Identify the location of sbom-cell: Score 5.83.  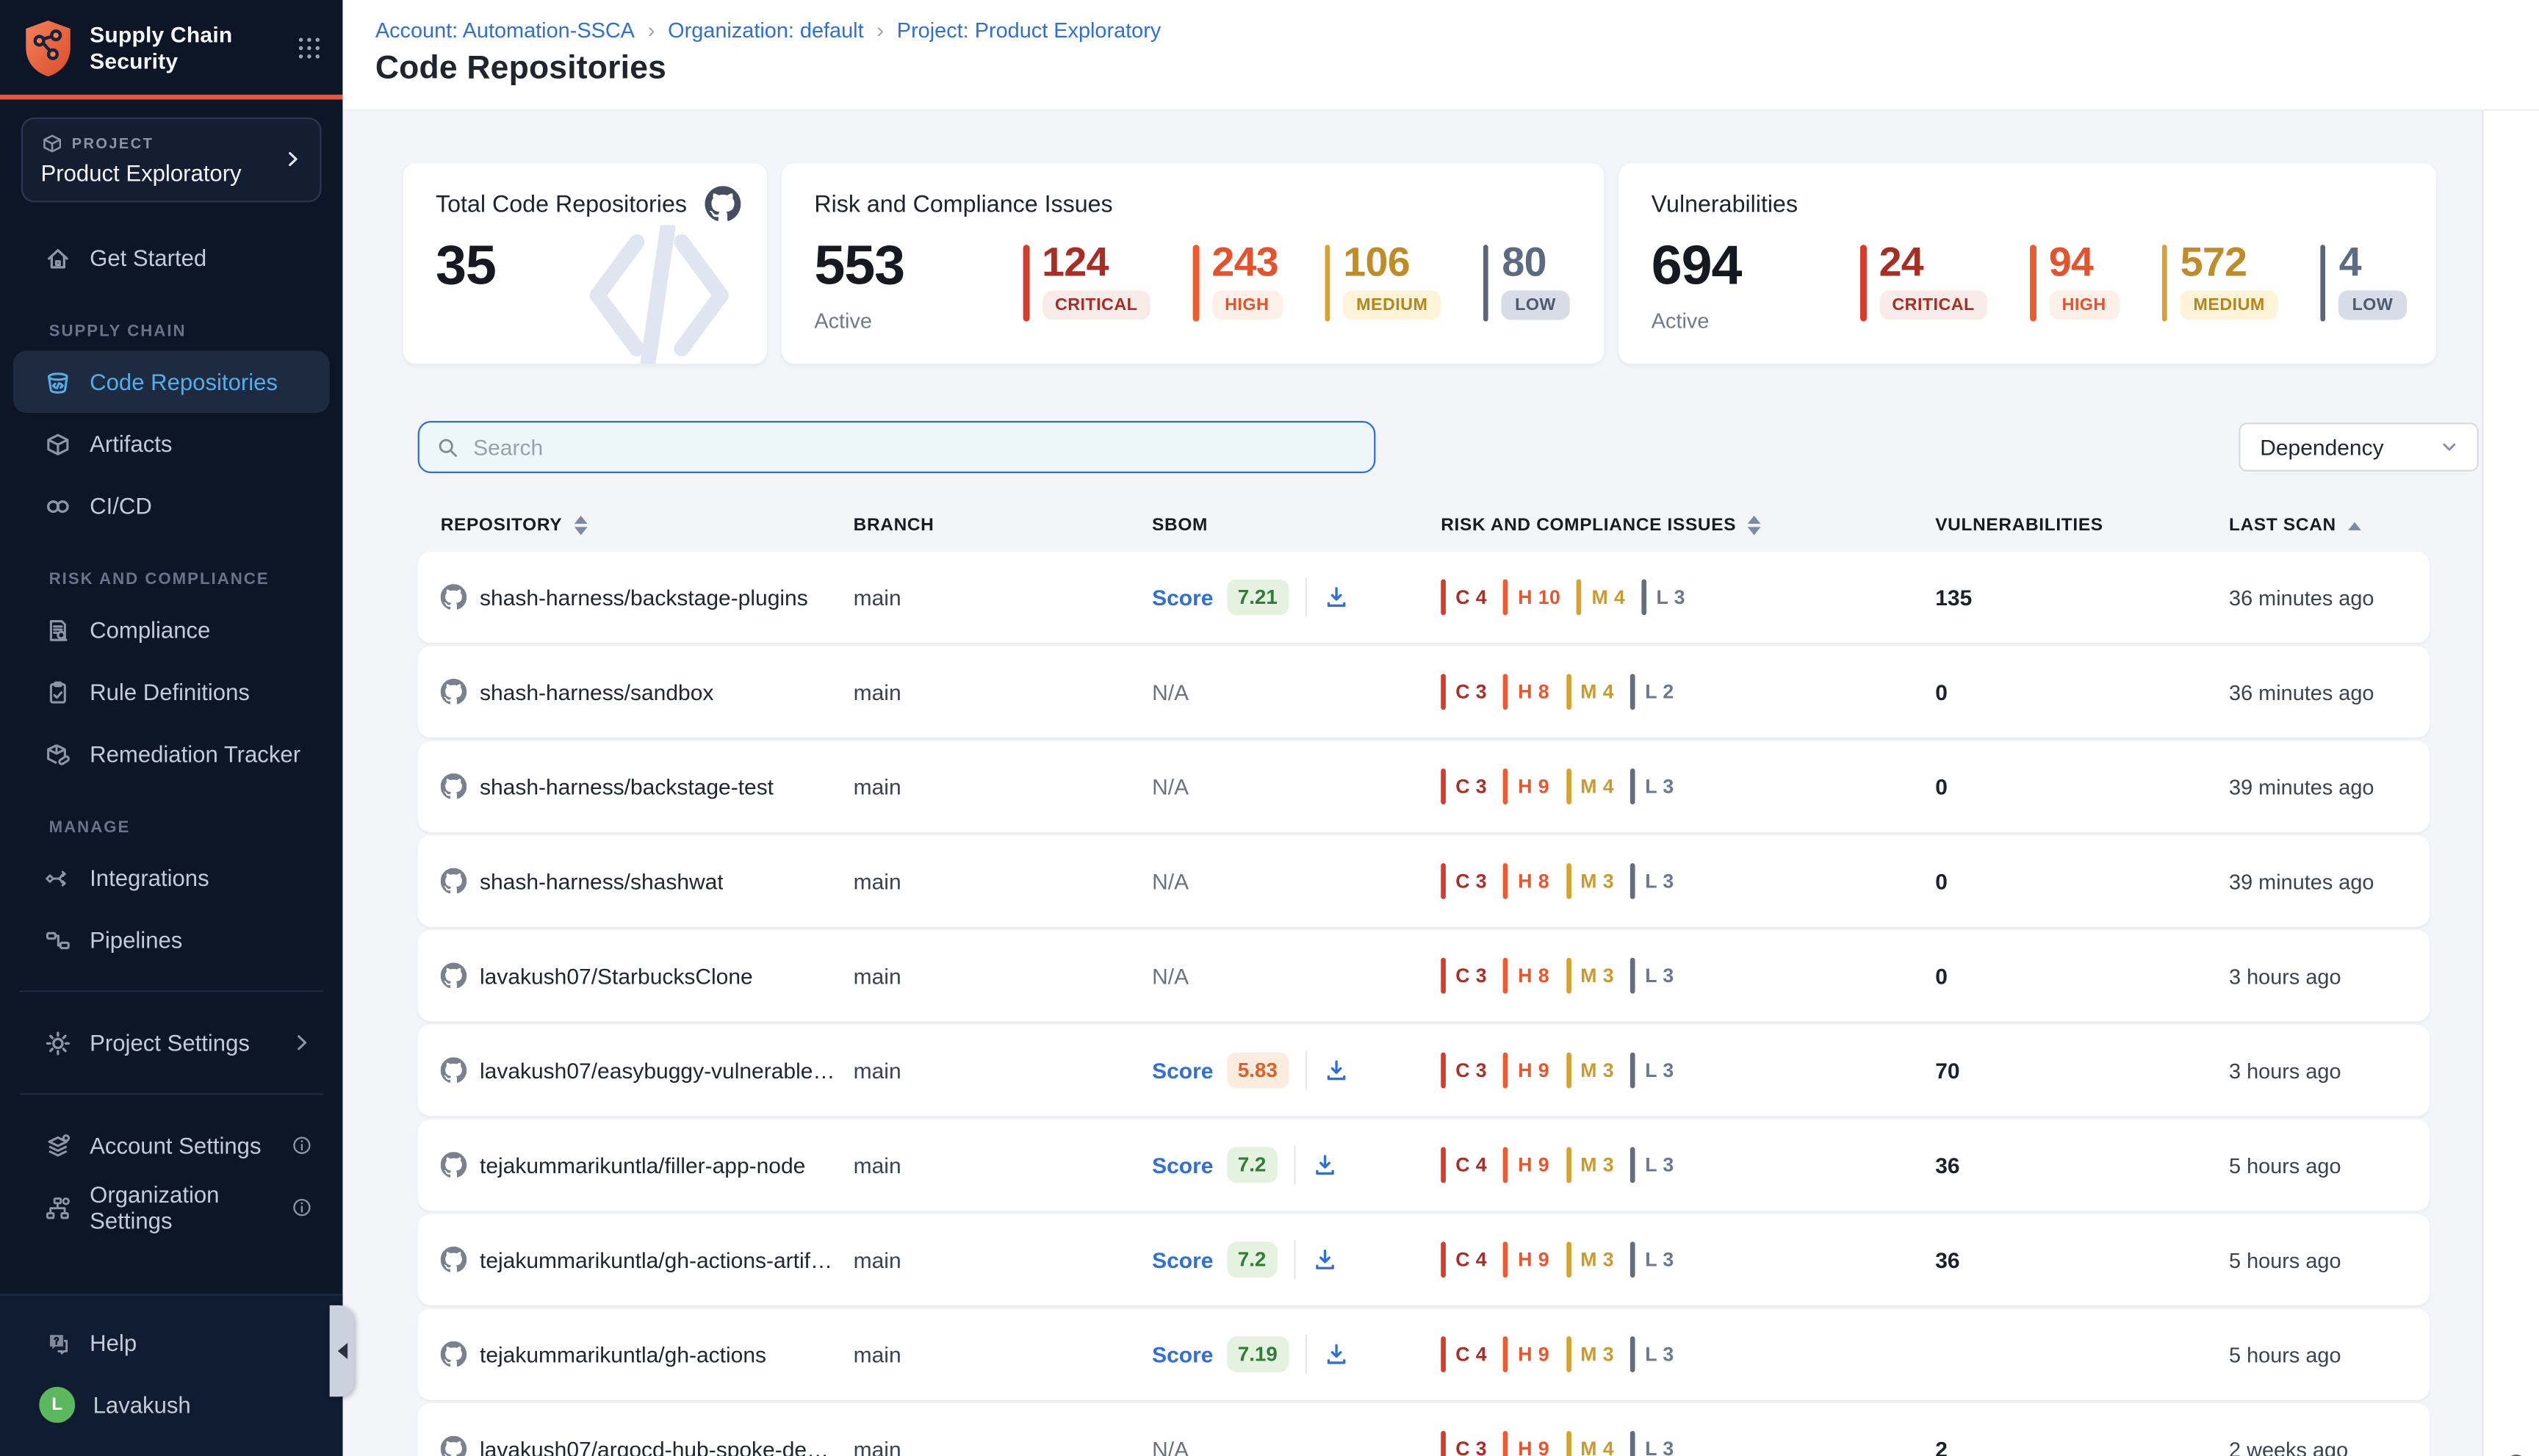
(1296, 1070).